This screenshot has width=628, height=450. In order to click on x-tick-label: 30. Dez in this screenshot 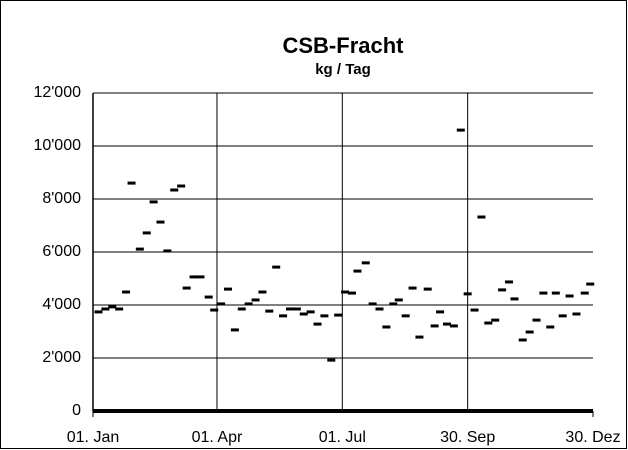, I will do `click(592, 437)`.